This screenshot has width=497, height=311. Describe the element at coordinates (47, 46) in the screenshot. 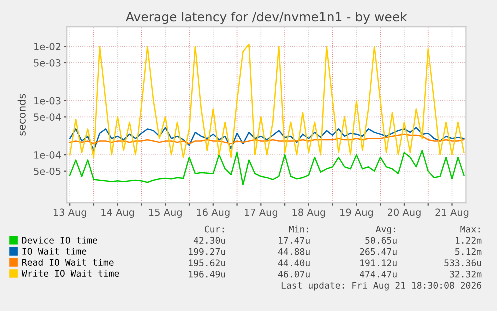

I see `y-tick-label: 1e-02` at that location.